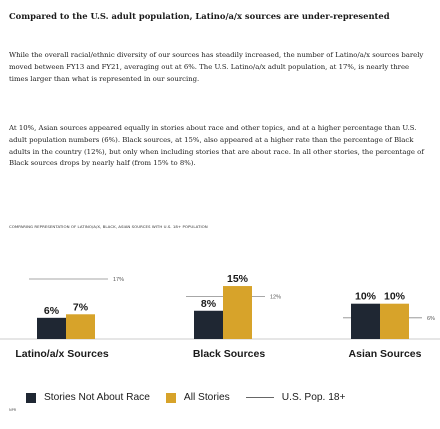 This screenshot has height=429, width=440. I want to click on legend-swatch-all-stories, so click(170, 397).